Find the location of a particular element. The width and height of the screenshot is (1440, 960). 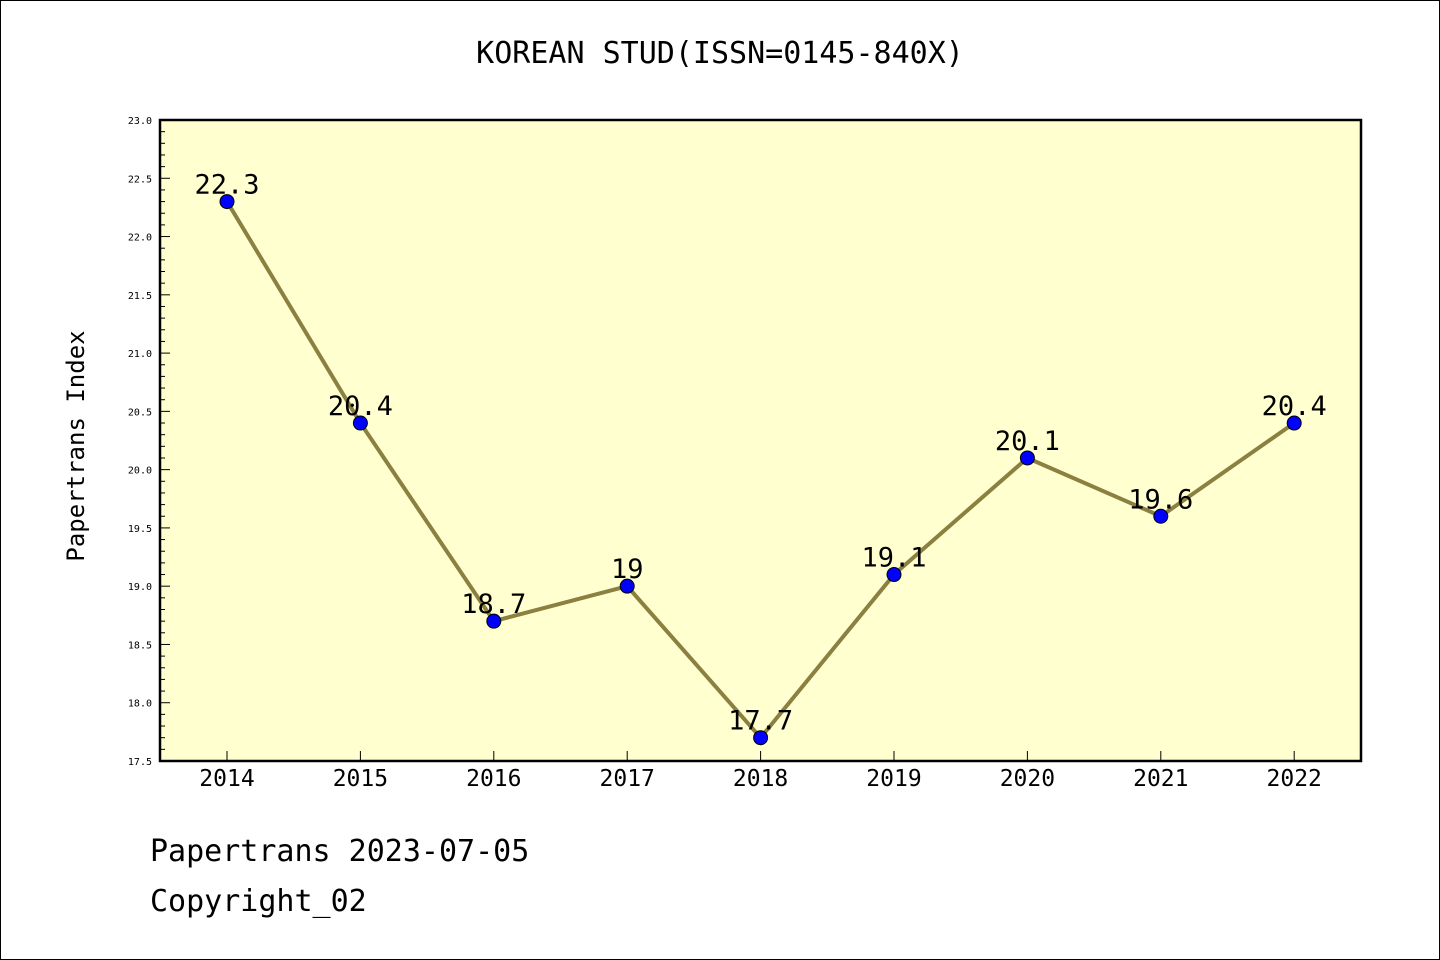

y-tick-label: 19.0 is located at coordinates (140, 587).